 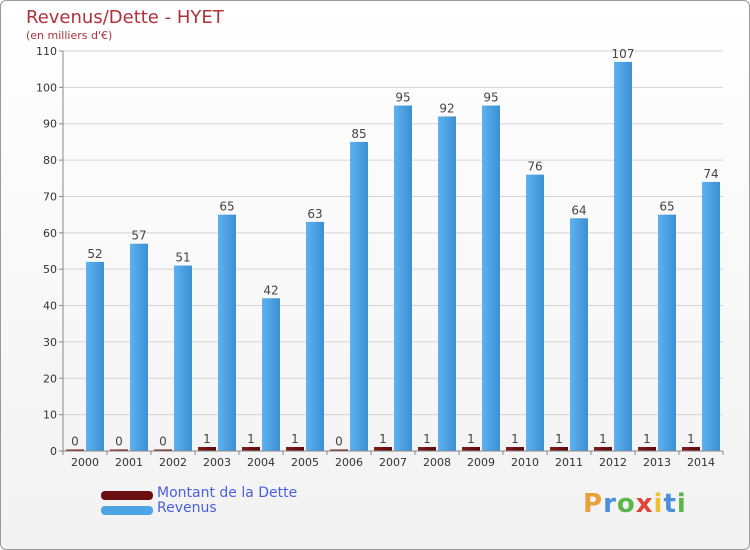 What do you see at coordinates (94, 254) in the screenshot?
I see `data-label-revenus: 52` at bounding box center [94, 254].